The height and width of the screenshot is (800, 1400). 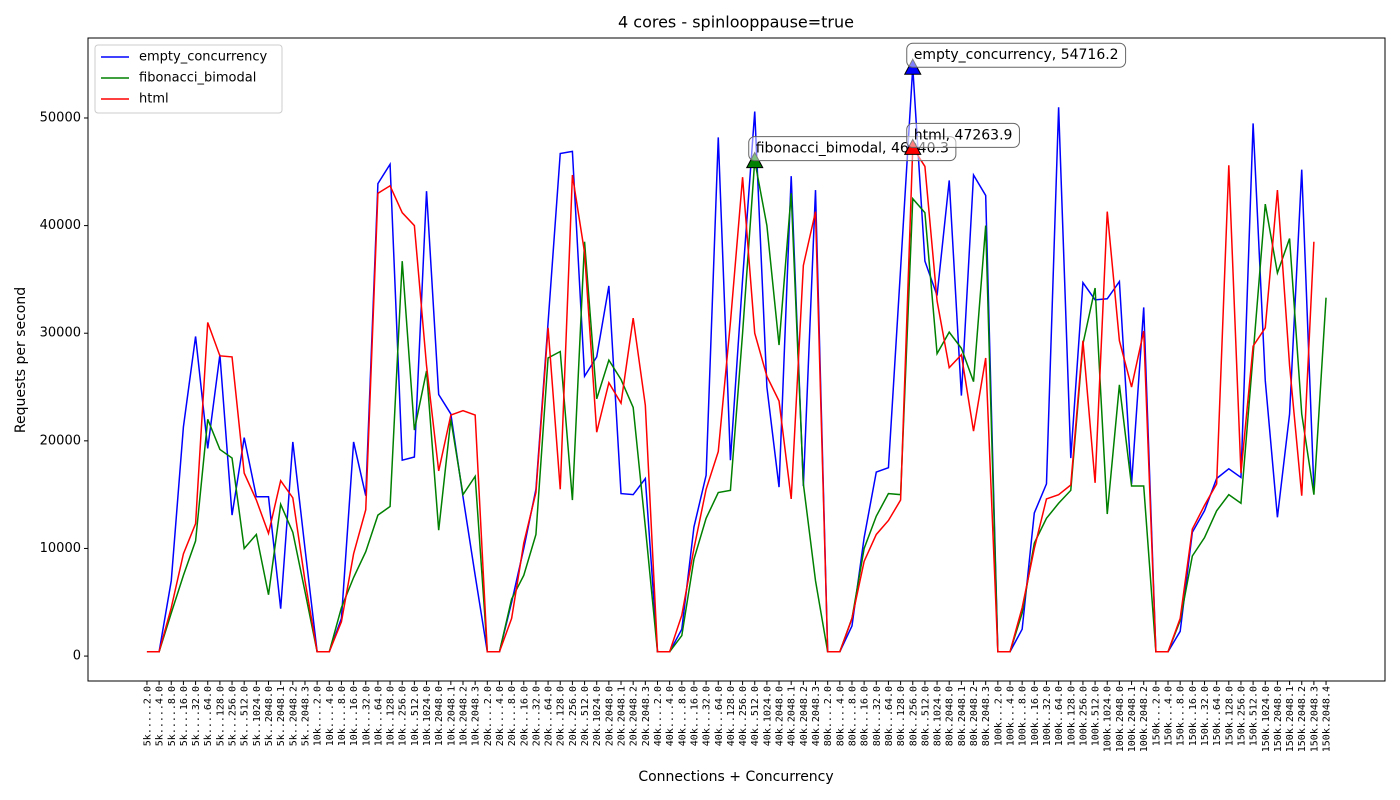 What do you see at coordinates (60, 117) in the screenshot?
I see `y-tick-label: 50000` at bounding box center [60, 117].